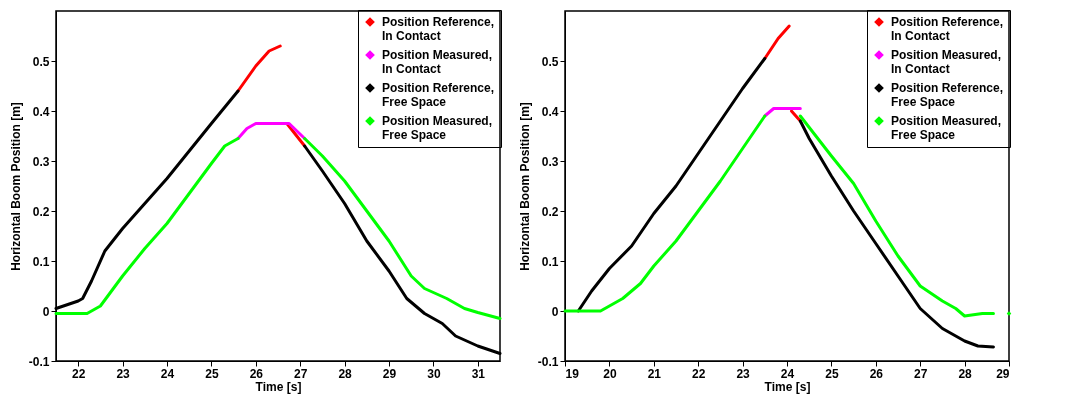  I want to click on x-tick-label: 30, so click(434, 373).